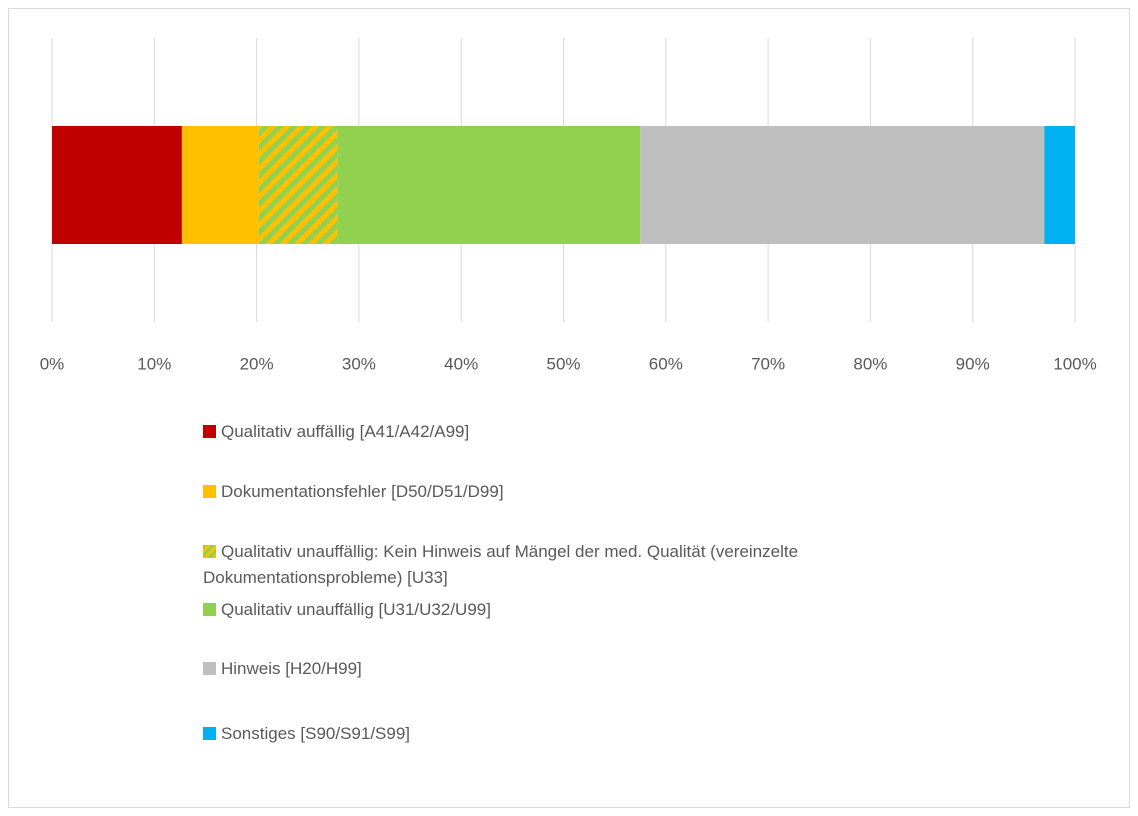  I want to click on x-tick-label: 70%, so click(768, 363).